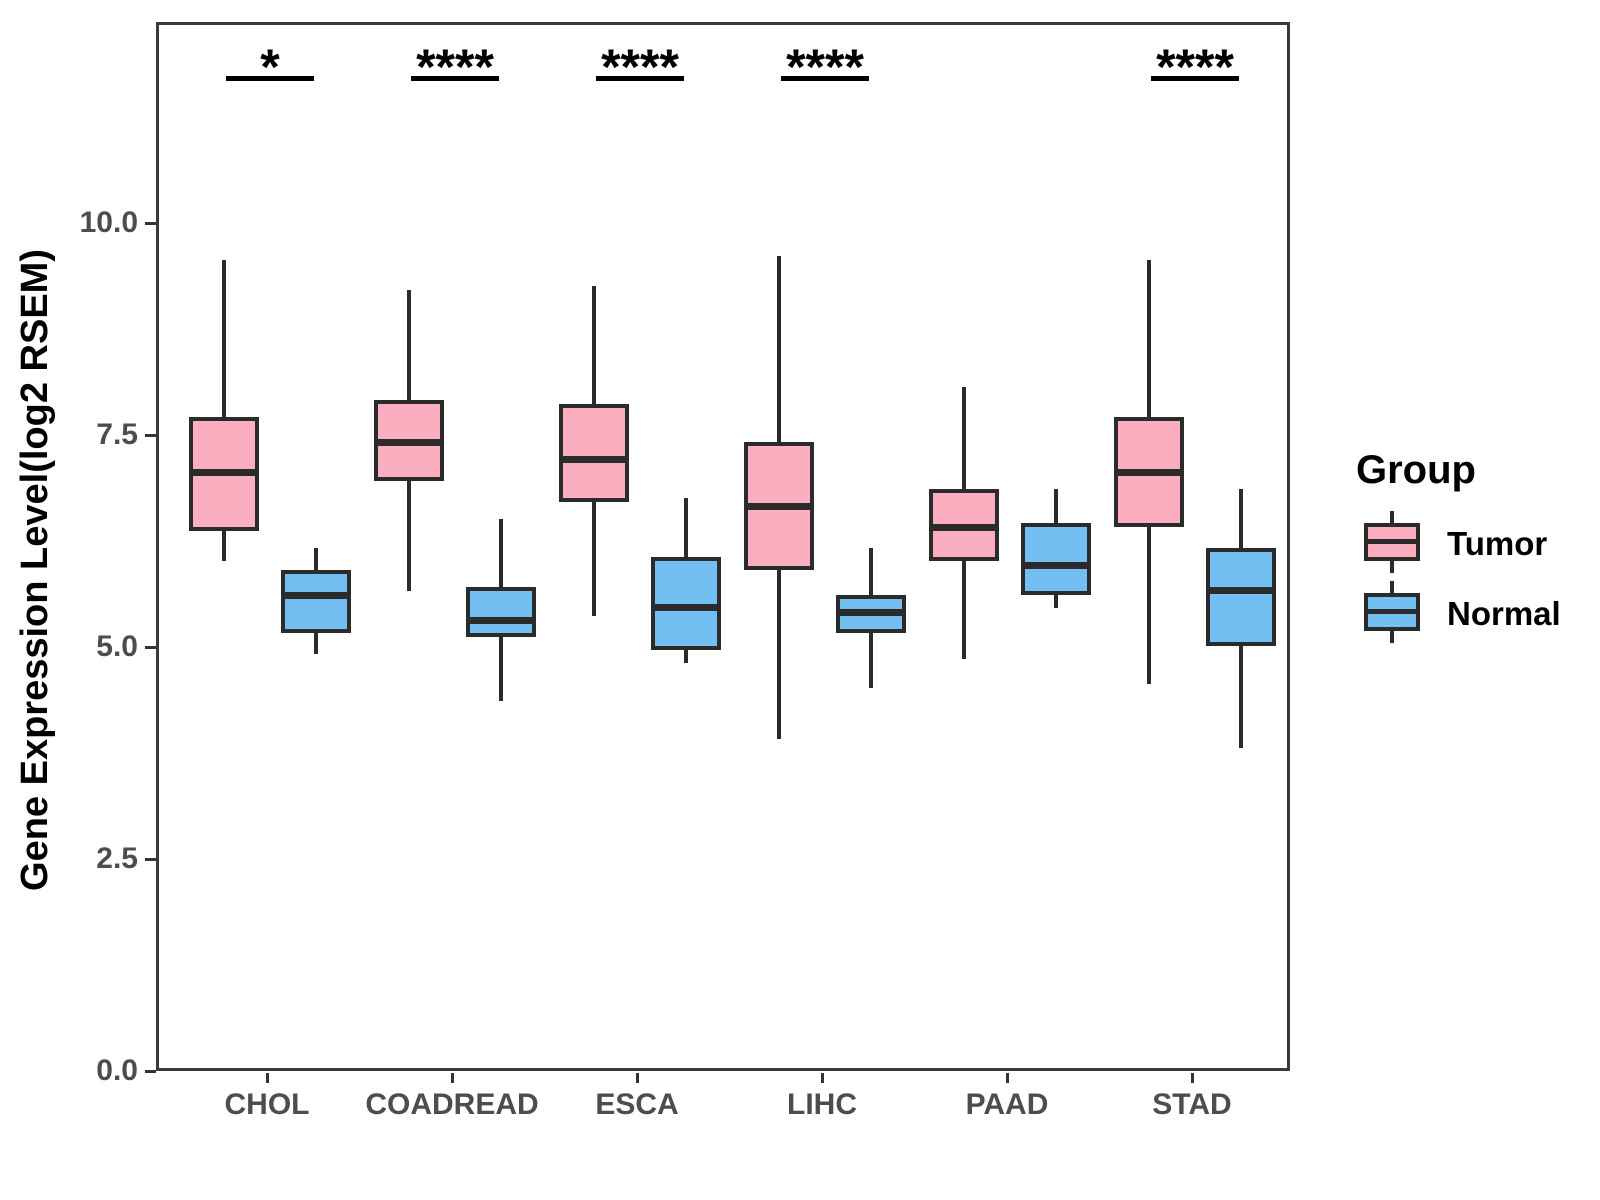 The height and width of the screenshot is (1200, 1600). Describe the element at coordinates (822, 1104) in the screenshot. I see `x-tick-label-LIHC: LIHC` at that location.